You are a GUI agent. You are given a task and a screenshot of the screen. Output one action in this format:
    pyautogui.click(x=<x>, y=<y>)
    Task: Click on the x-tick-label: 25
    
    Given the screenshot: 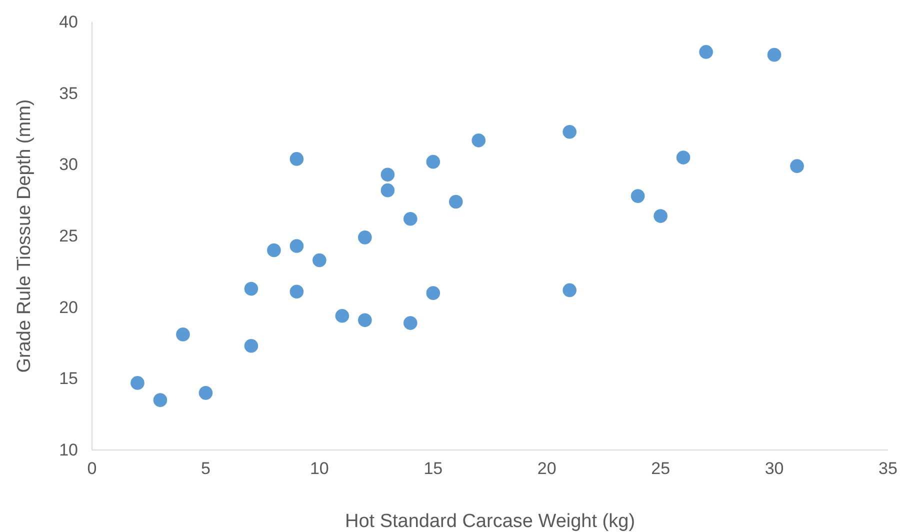 What is the action you would take?
    pyautogui.click(x=660, y=468)
    